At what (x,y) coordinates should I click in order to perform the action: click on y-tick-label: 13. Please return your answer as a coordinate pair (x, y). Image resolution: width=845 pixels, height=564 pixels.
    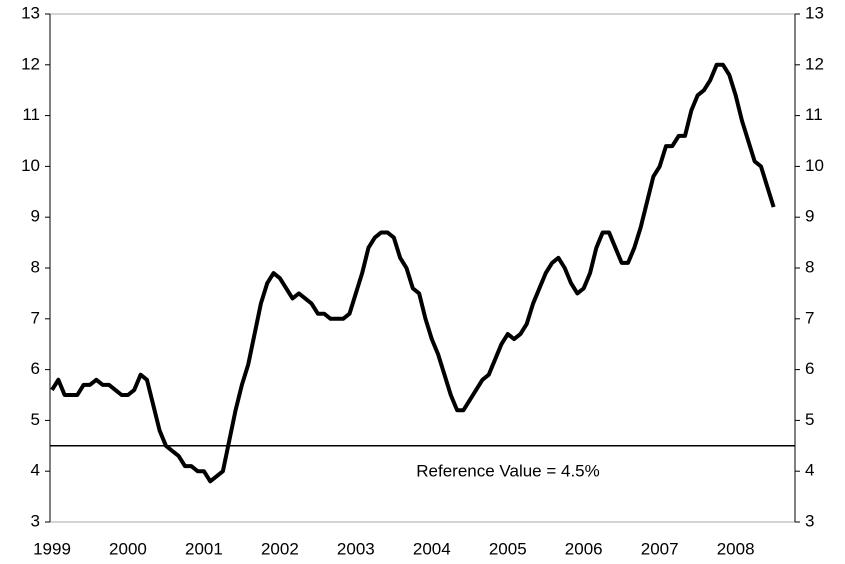
    Looking at the image, I should click on (30, 12).